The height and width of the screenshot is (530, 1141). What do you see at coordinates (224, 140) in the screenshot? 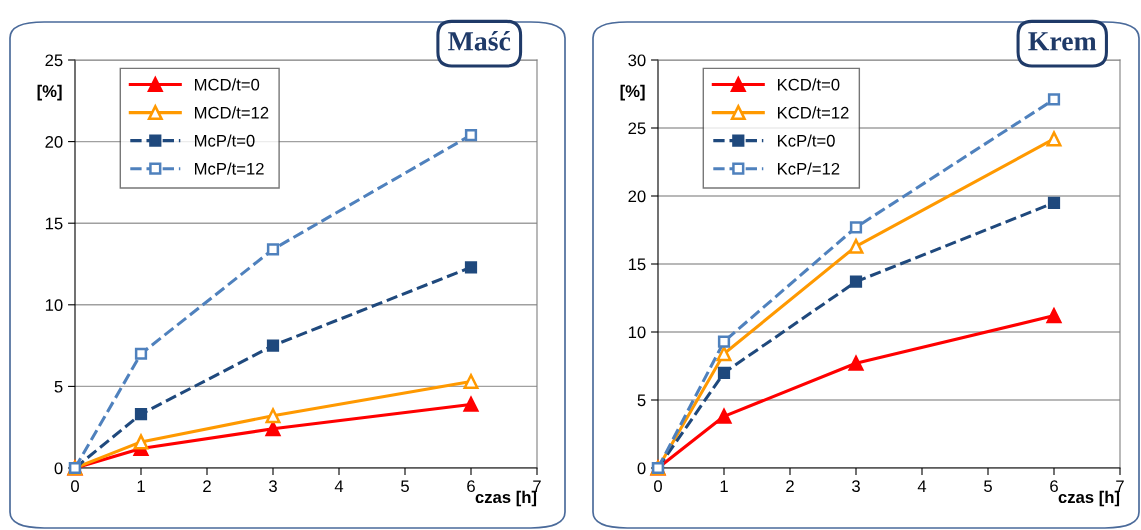
I see `legend-label: McP/t=0` at bounding box center [224, 140].